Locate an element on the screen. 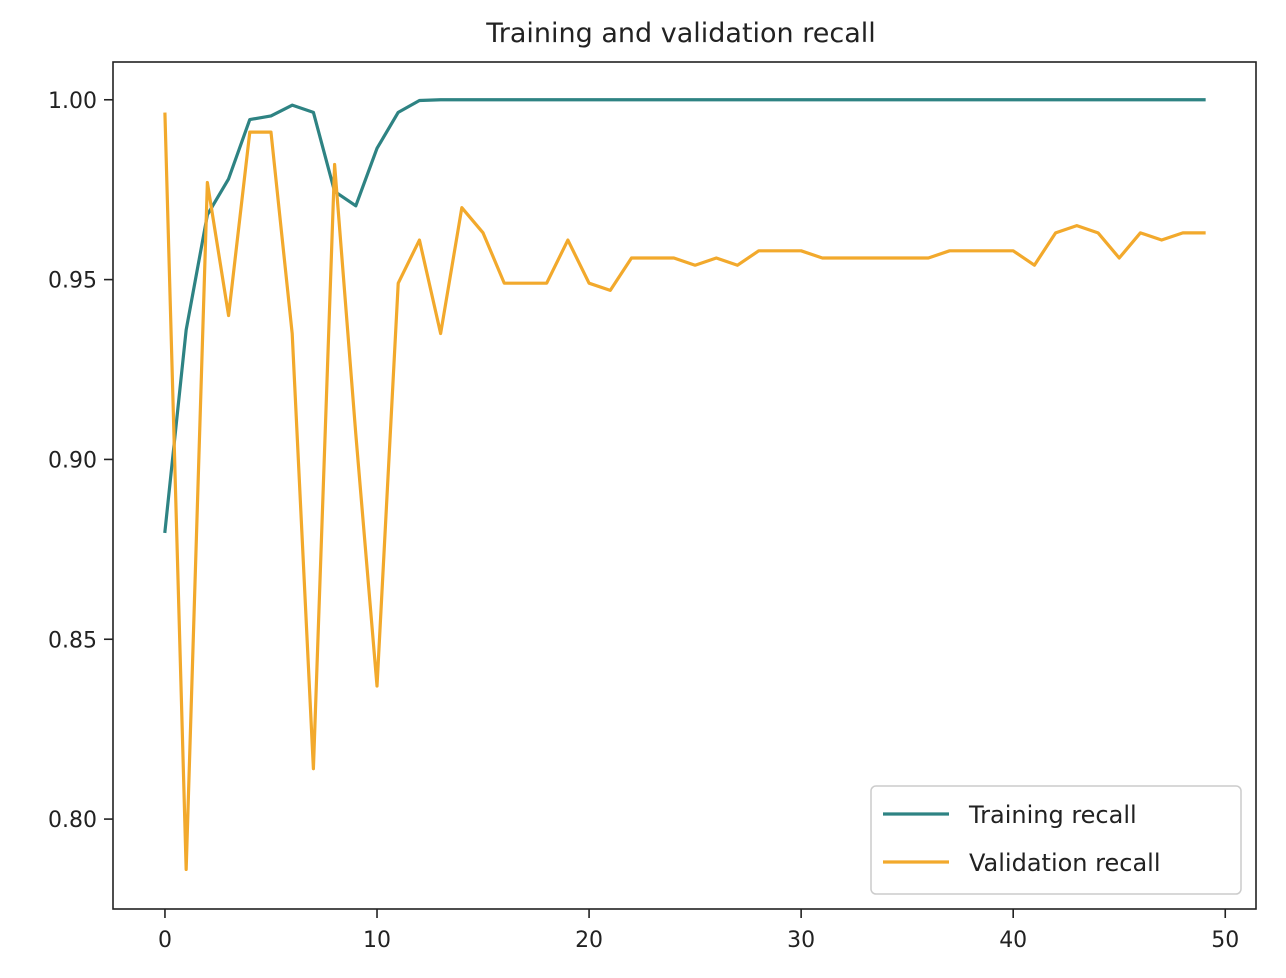  legend: Training recall Validation recall is located at coordinates (1056, 840).